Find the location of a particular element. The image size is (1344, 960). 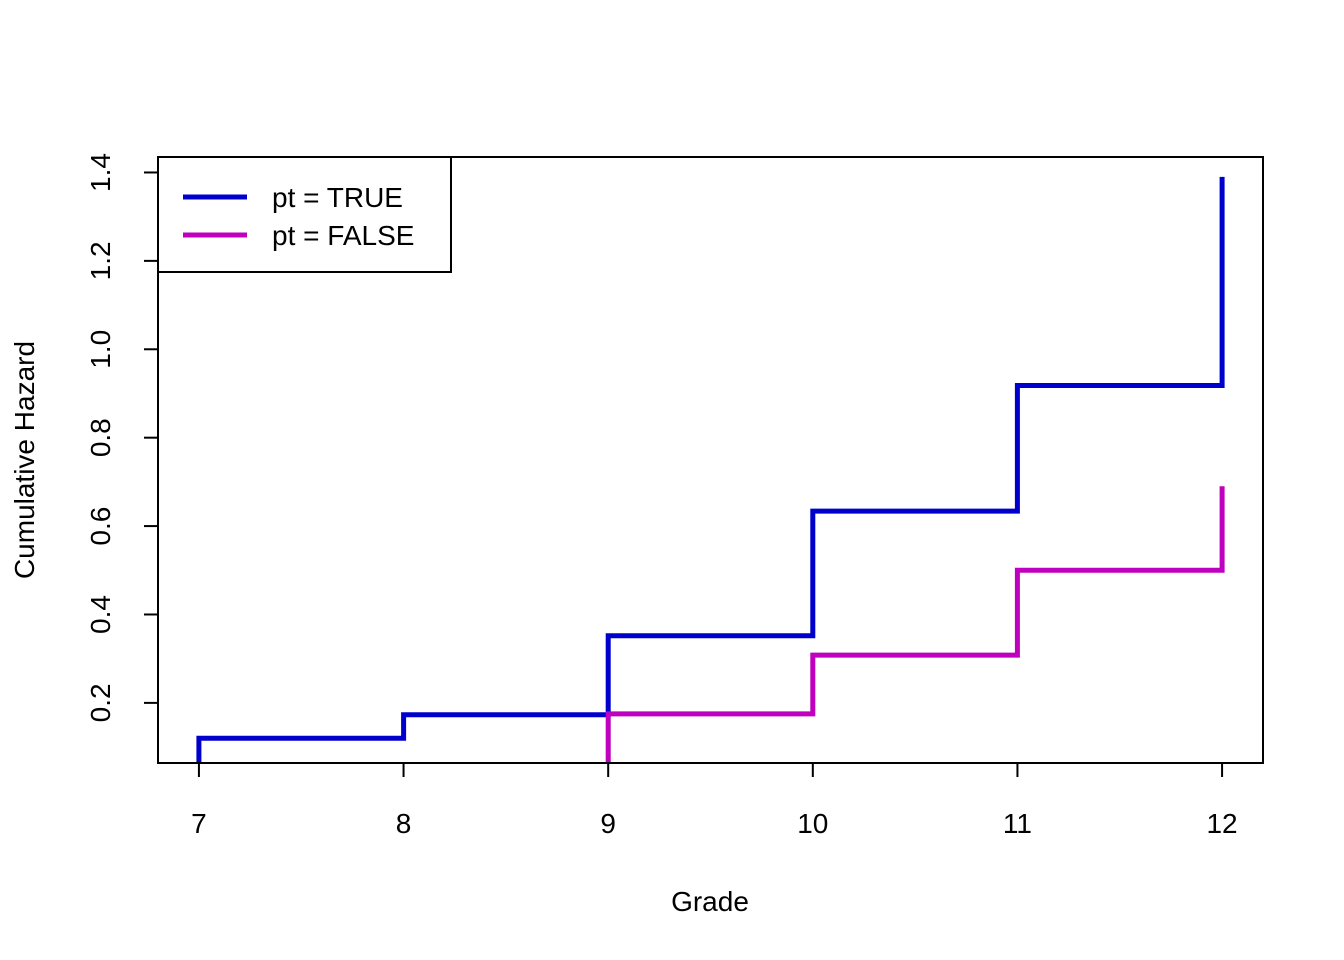

x-axis: 7 8 9 10 11 12 is located at coordinates (714, 800).